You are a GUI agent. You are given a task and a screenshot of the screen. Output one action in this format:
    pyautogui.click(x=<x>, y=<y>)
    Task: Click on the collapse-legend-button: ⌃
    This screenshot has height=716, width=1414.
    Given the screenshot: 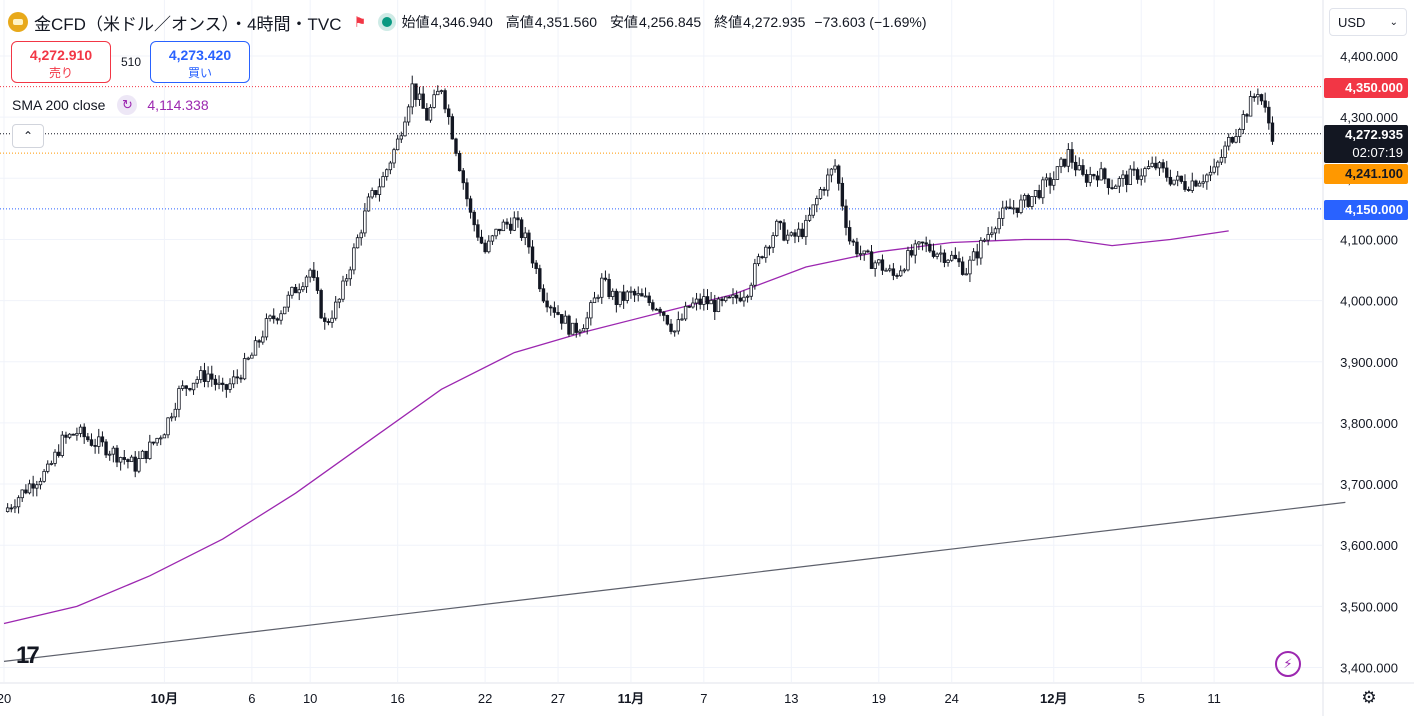 What is the action you would take?
    pyautogui.click(x=28, y=136)
    